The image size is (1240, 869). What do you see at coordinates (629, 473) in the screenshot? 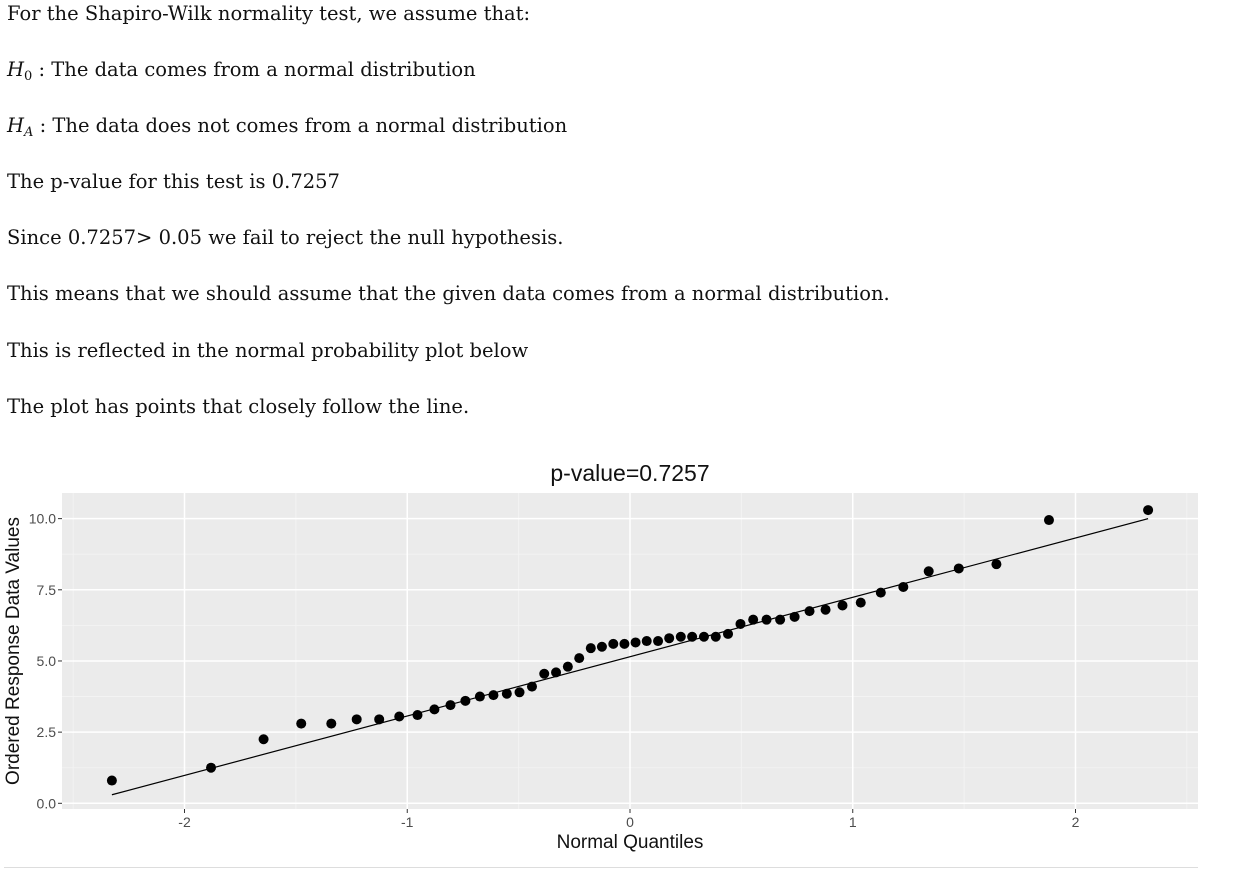
I see `chart-title: p-value=0.7257` at bounding box center [629, 473].